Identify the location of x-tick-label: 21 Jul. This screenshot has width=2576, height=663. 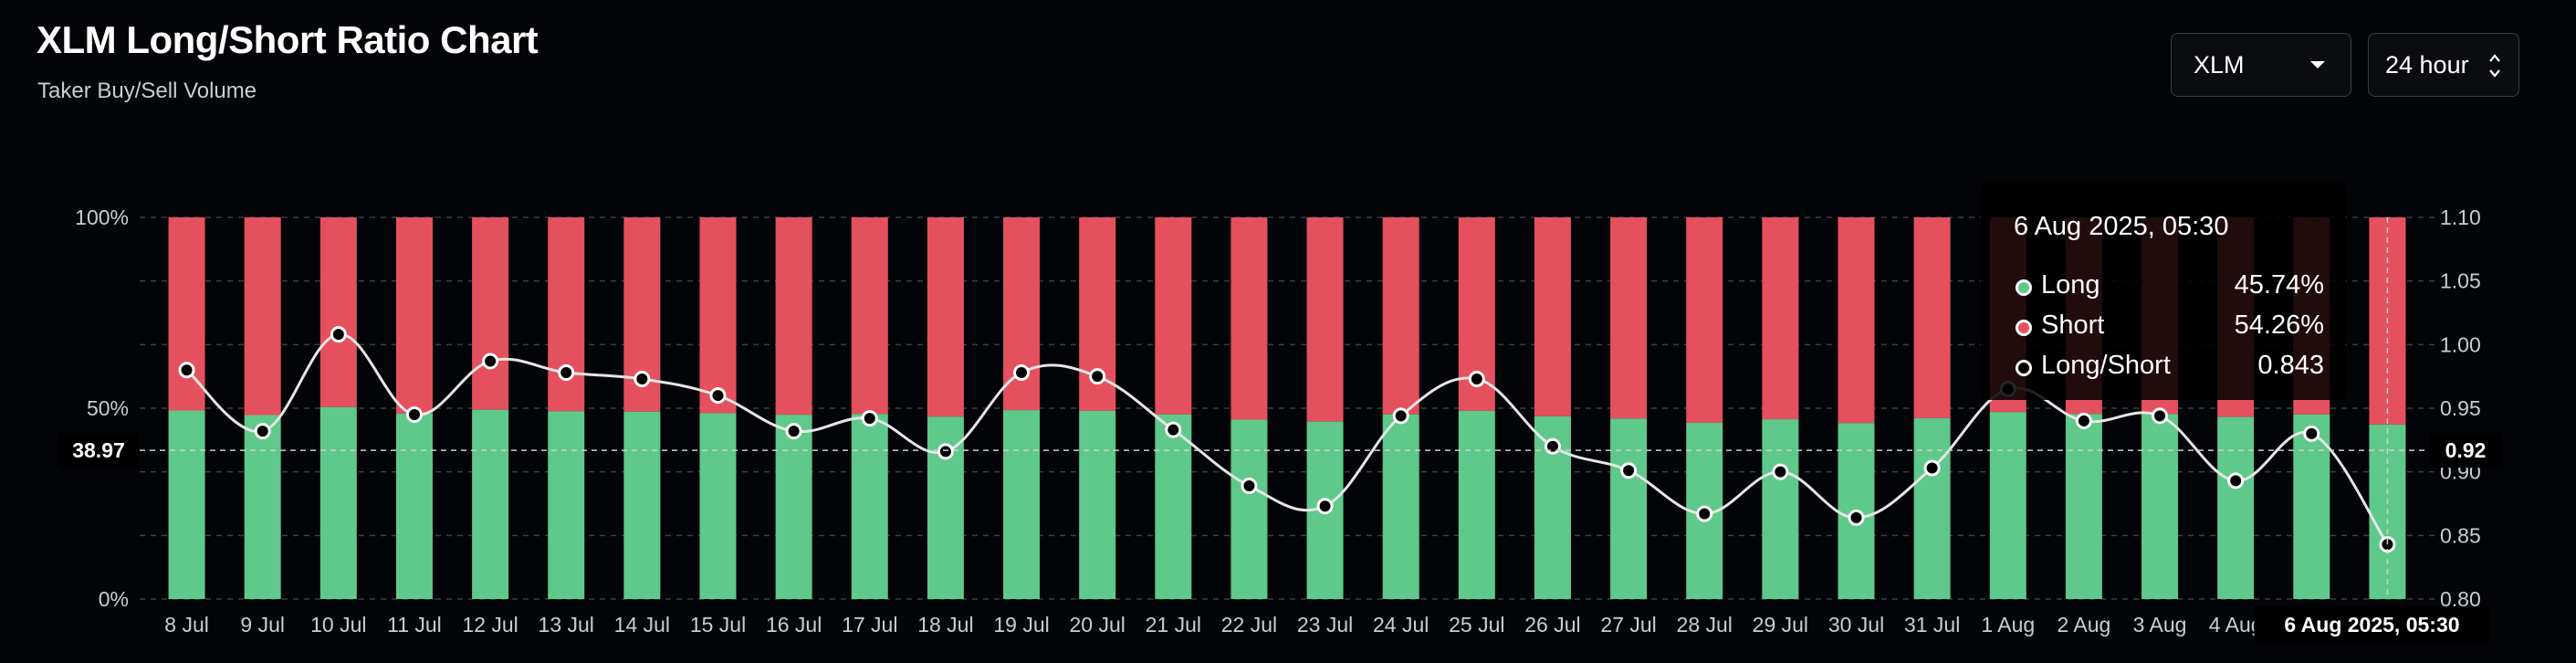
(1174, 625).